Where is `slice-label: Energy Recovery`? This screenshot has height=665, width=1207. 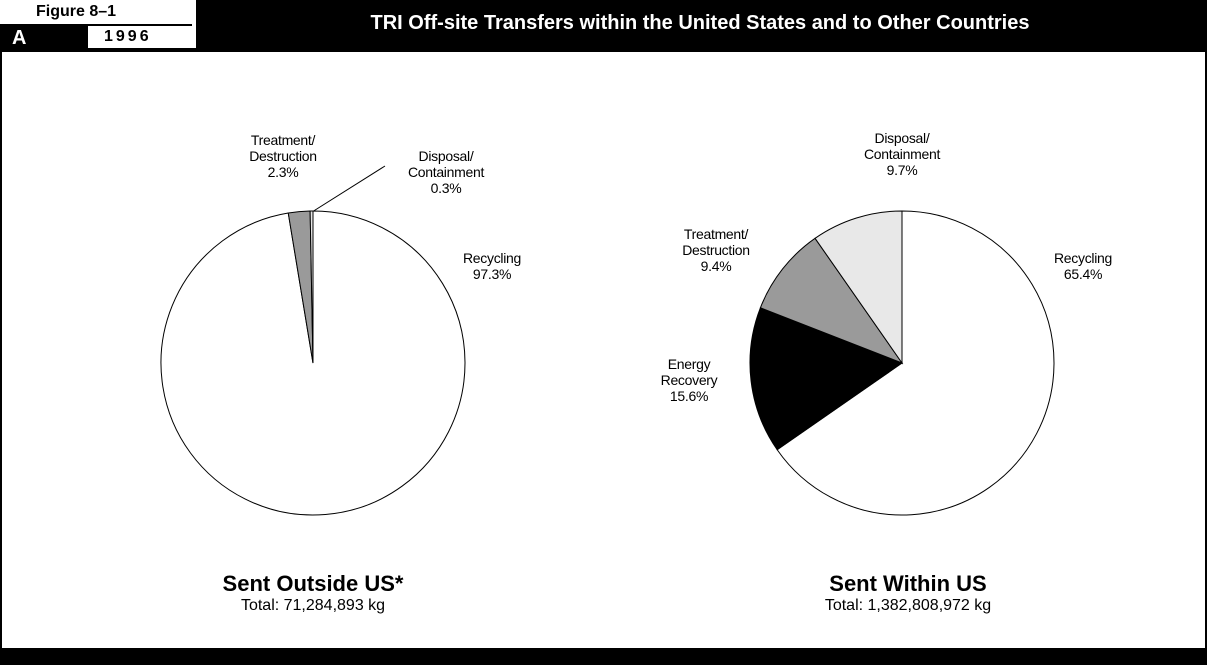
slice-label: Energy Recovery is located at coordinates (689, 372).